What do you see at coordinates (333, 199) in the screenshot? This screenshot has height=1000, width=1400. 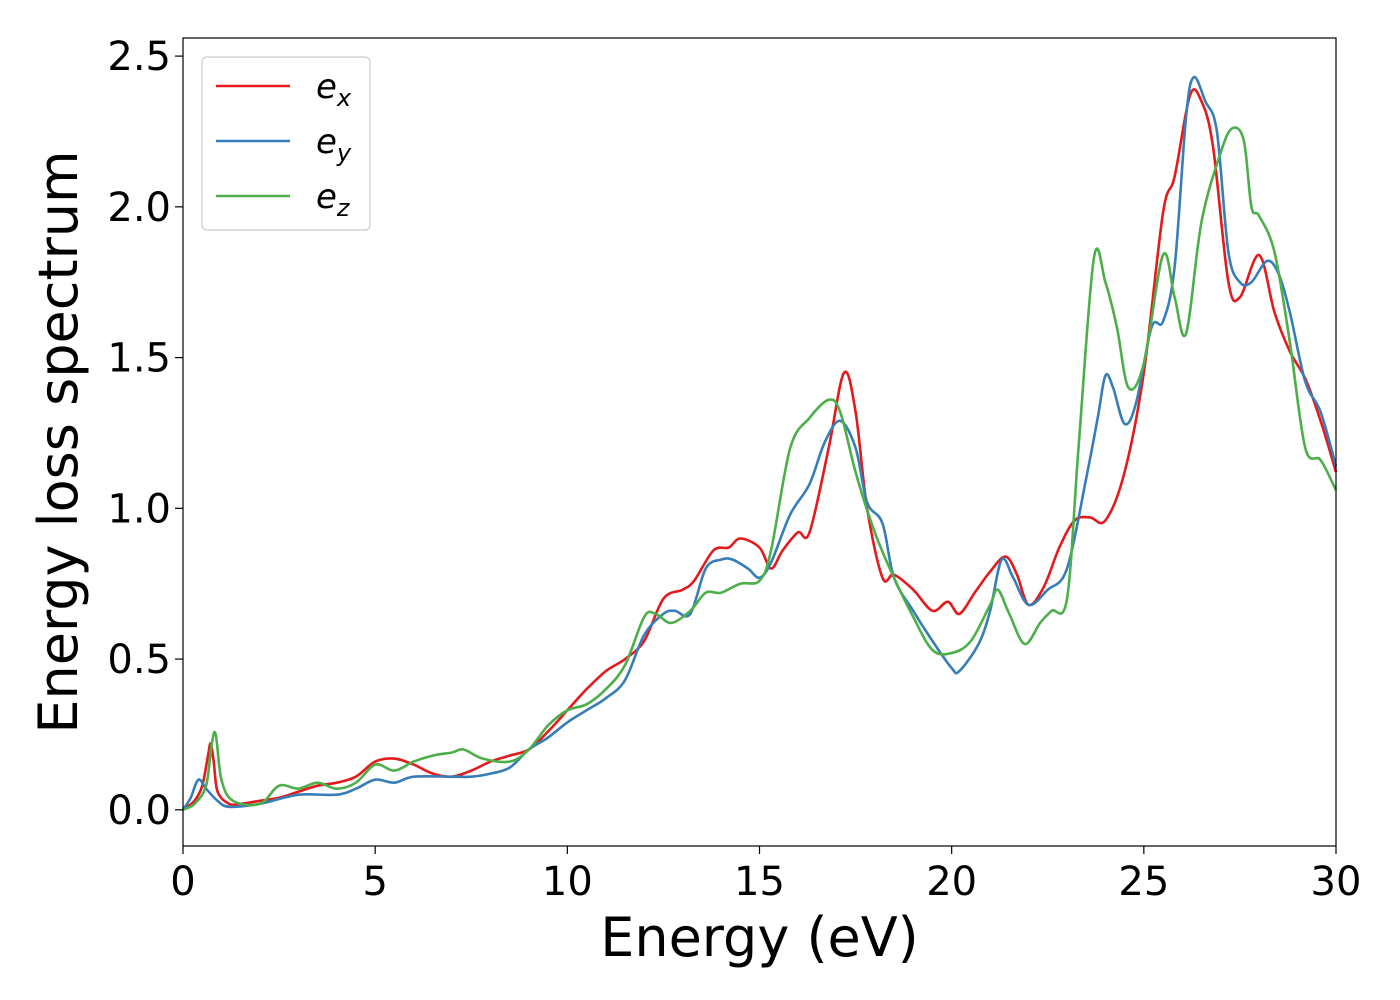 I see `legend-label-z: ez` at bounding box center [333, 199].